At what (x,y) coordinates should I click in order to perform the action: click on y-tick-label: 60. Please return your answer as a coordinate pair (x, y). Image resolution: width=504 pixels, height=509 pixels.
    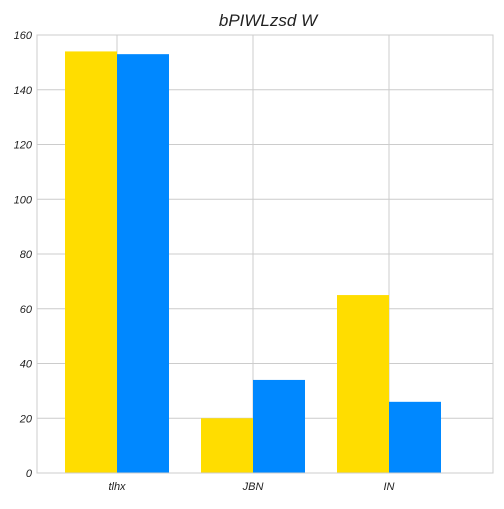
    Looking at the image, I should click on (26, 310).